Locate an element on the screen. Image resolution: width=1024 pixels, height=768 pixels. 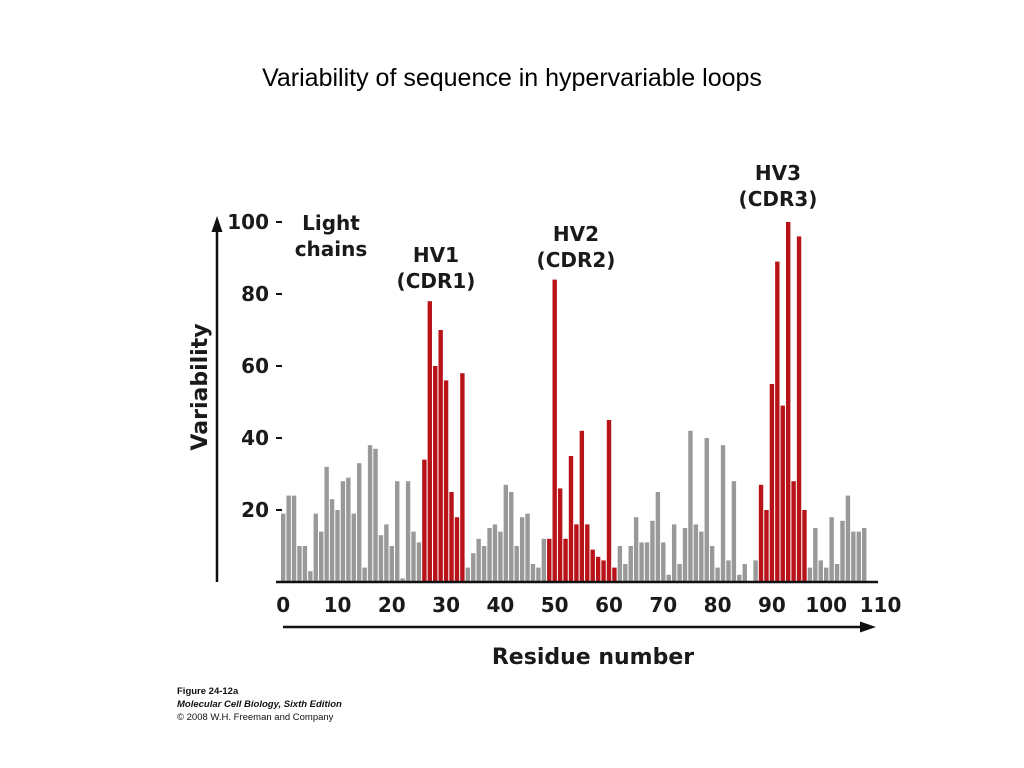
annotations-layer: Light chains HV1 (CDR1) HV2 (CDR2) HV3 (CDR3) is located at coordinates (556, 227).